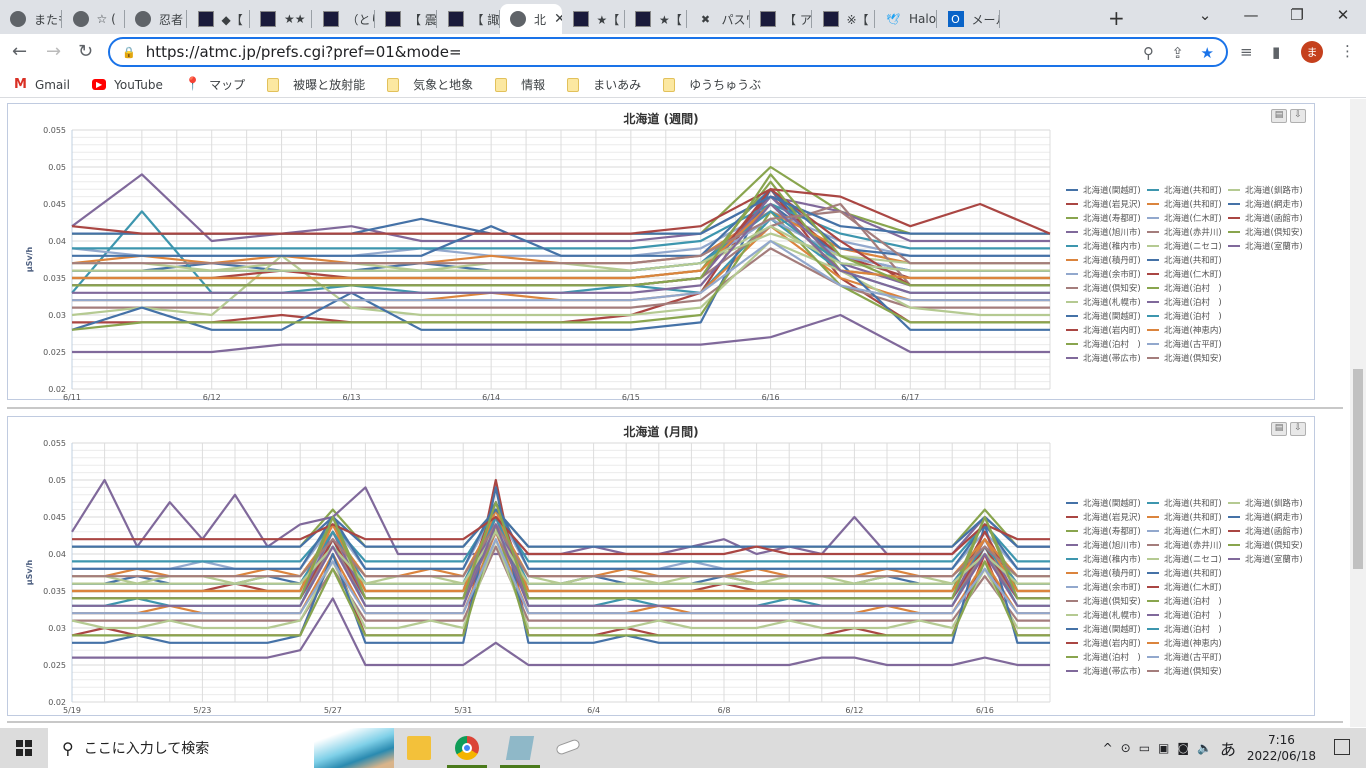 The width and height of the screenshot is (1366, 768). Describe the element at coordinates (129, 52) in the screenshot. I see `lock-icon: 🔒` at that location.